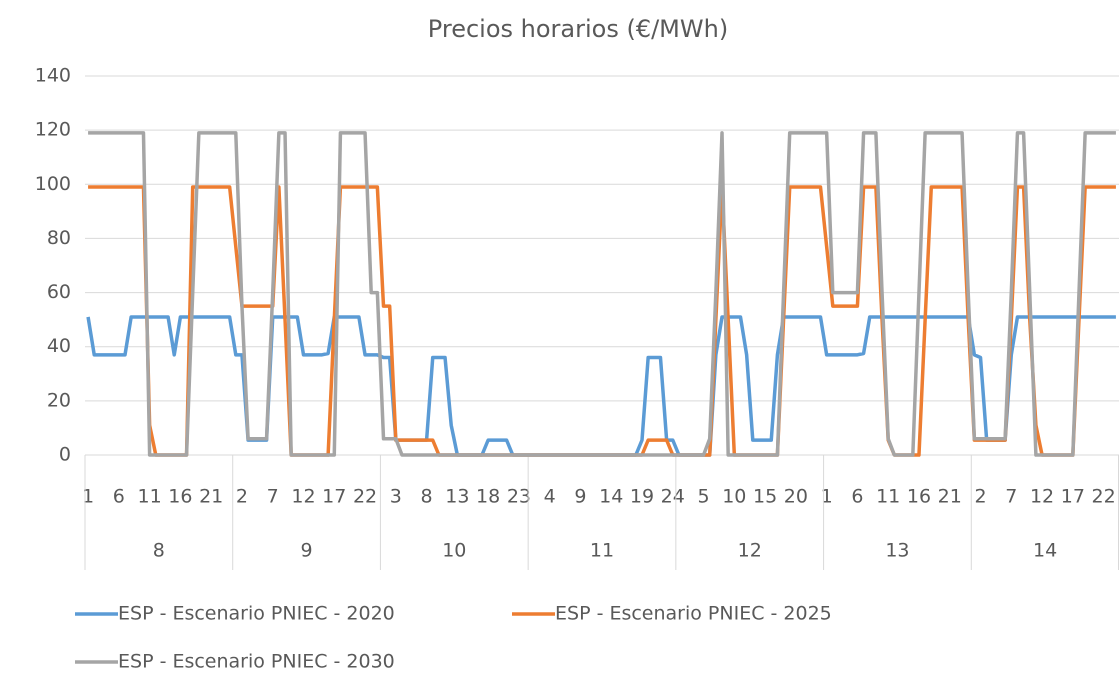 The image size is (1119, 675). Describe the element at coordinates (765, 497) in the screenshot. I see `x-tick-label: 15` at that location.